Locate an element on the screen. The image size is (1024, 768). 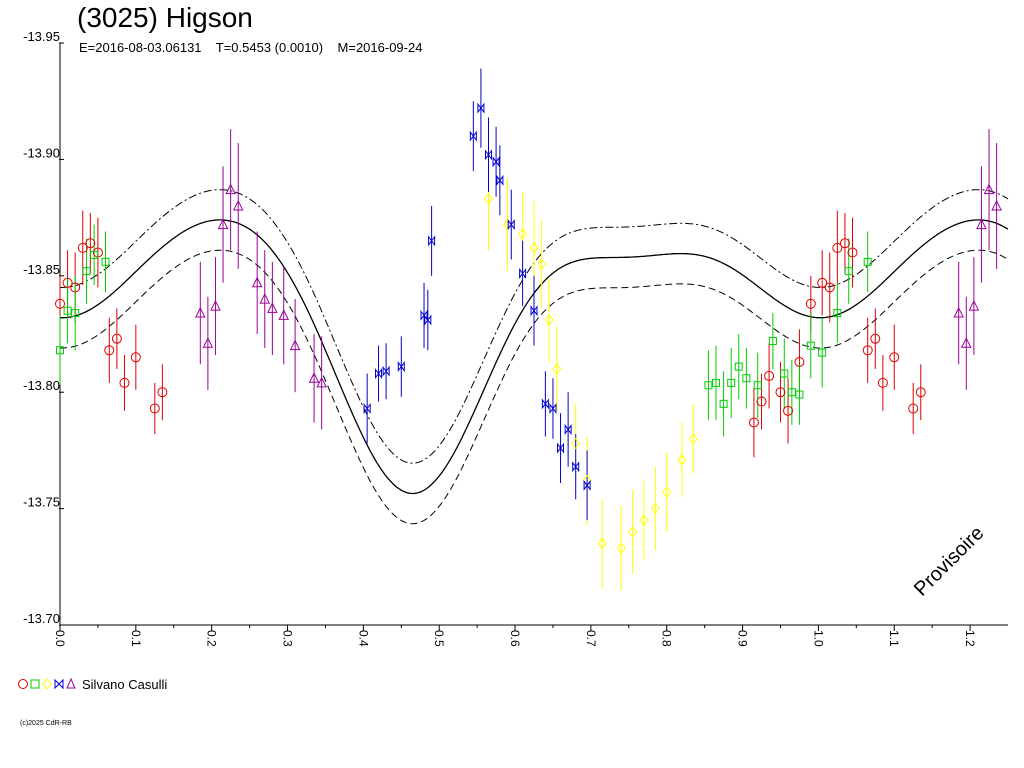
x-tick-label: 0.0 is located at coordinates (60, 638).